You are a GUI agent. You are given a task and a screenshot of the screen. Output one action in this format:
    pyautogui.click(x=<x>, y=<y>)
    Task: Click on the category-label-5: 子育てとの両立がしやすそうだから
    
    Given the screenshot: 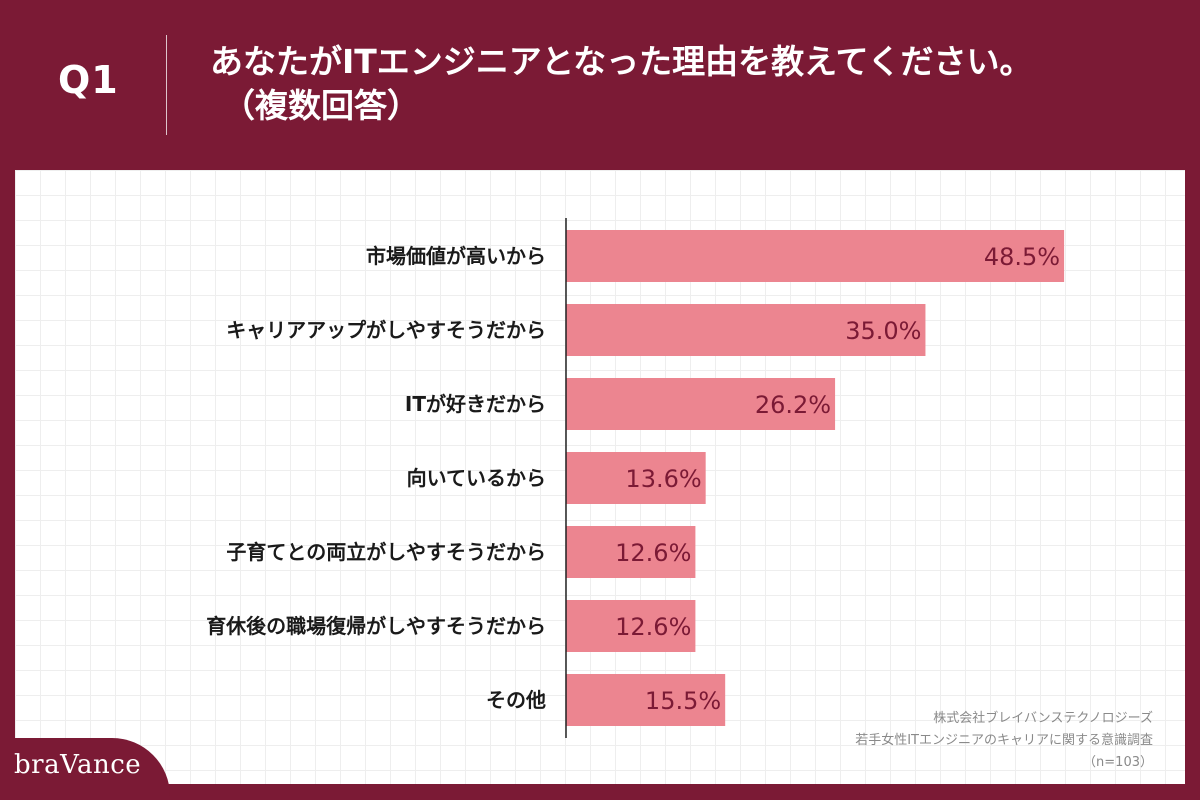 What is the action you would take?
    pyautogui.click(x=386, y=552)
    